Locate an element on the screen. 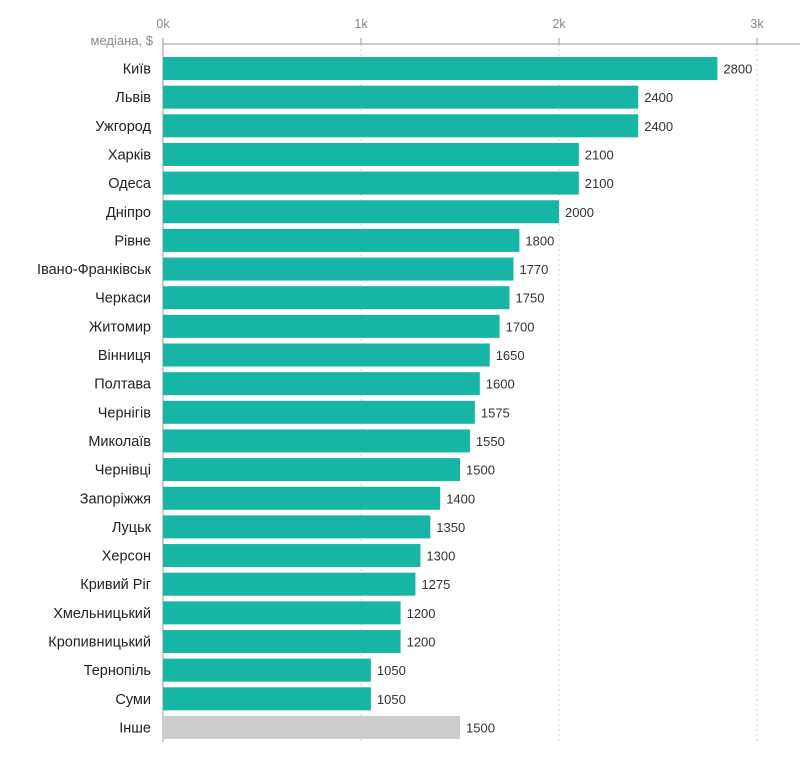 Image resolution: width=800 pixels, height=762 pixels. category-label: Миколаїв is located at coordinates (119, 442).